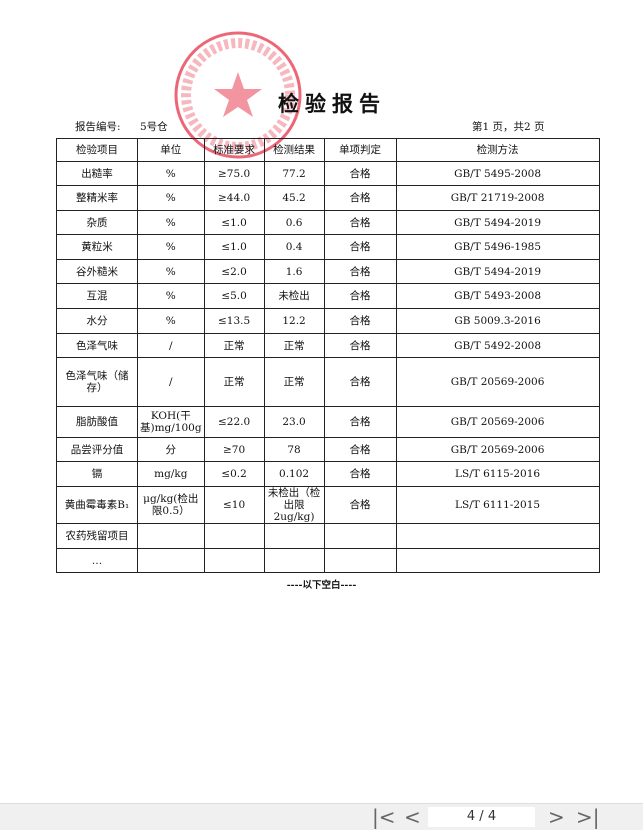  Describe the element at coordinates (588, 817) in the screenshot. I see `last-page-icon: >|` at that location.